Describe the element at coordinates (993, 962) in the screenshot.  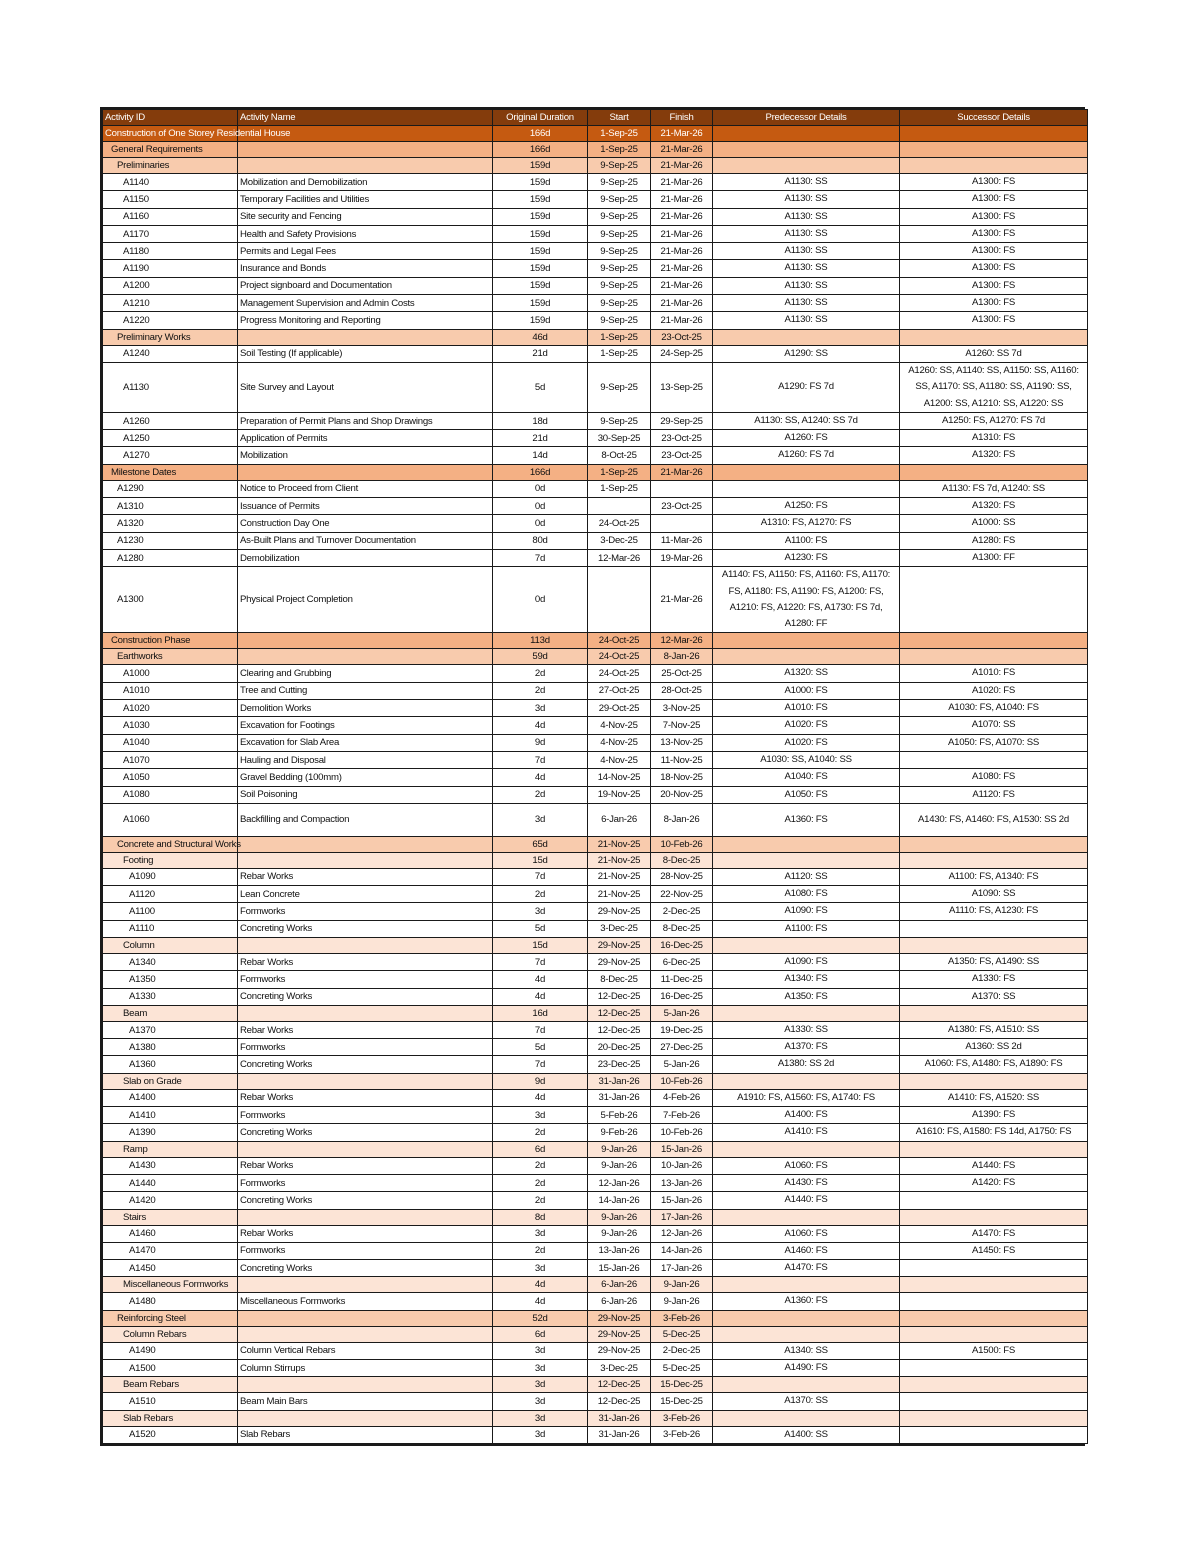
I see `successor-cell: A1350: FS, A1490: SS` at that location.